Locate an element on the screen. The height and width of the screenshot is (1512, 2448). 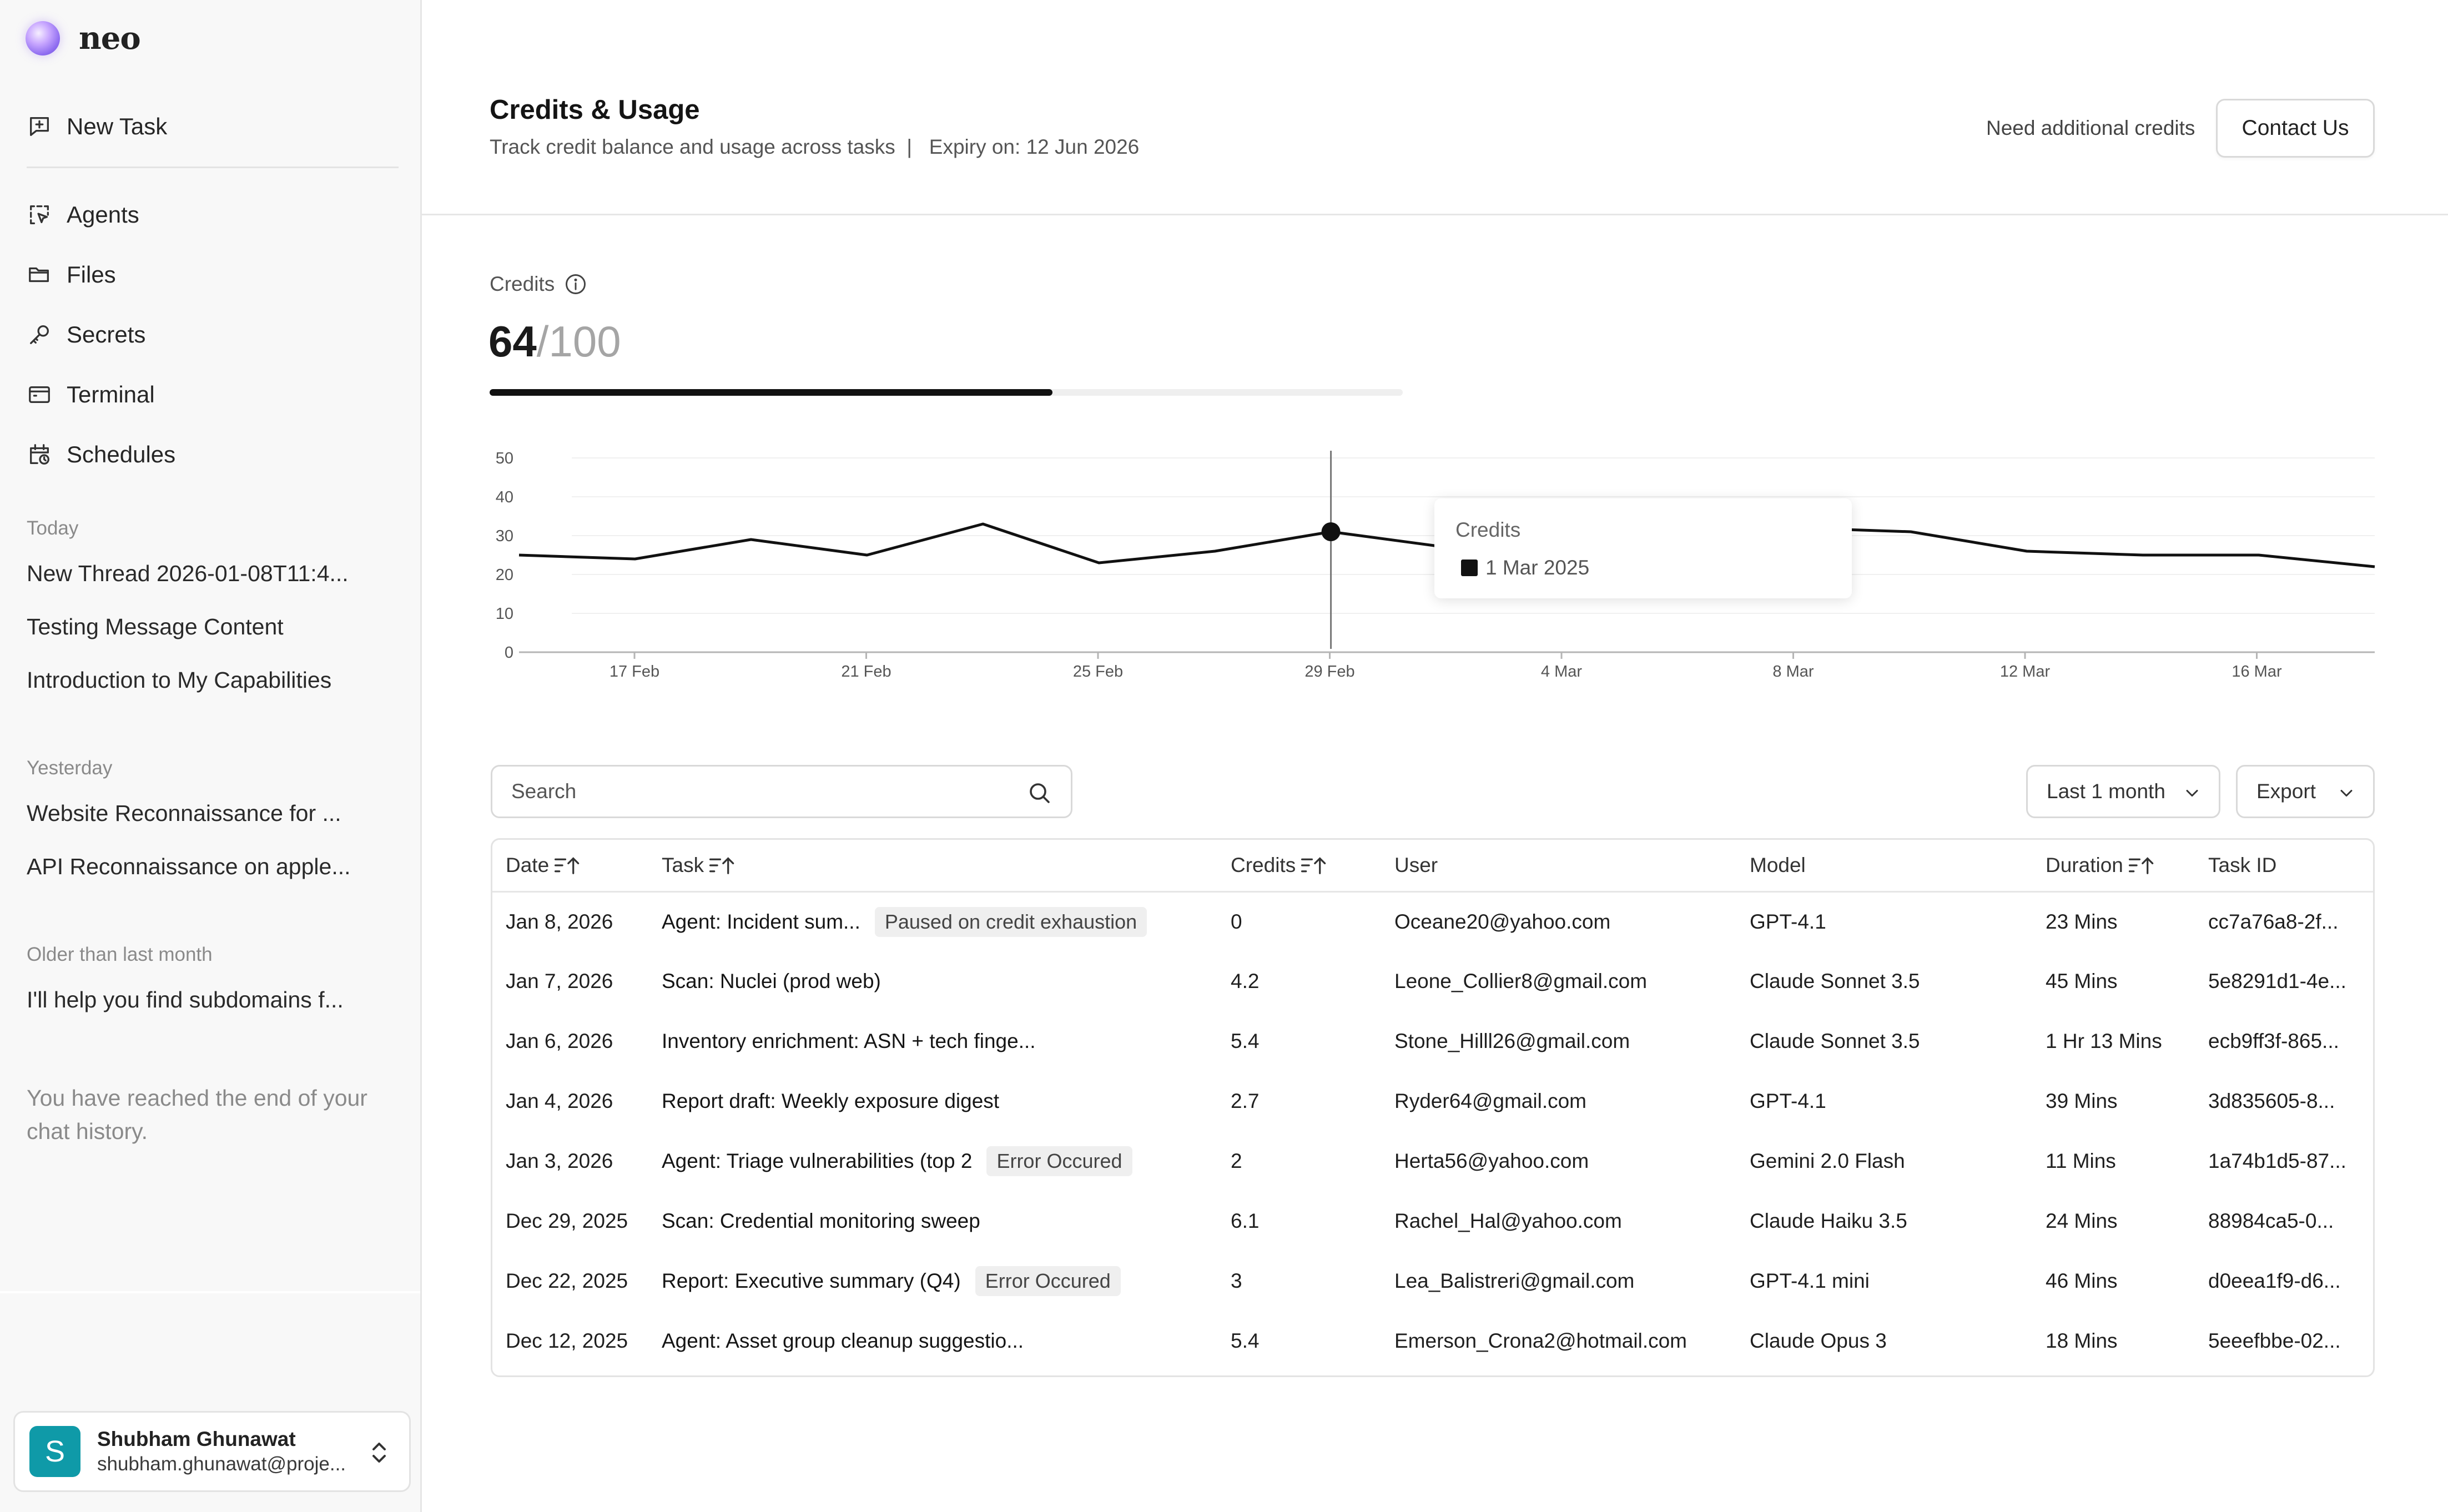
cell-credits: 2 is located at coordinates (1237, 1161).